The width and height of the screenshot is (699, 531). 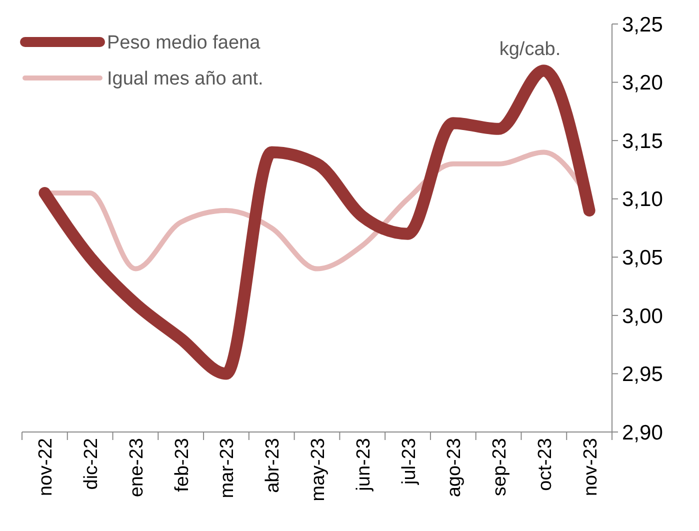 What do you see at coordinates (642, 141) in the screenshot?
I see `y-tick-label: 3,15` at bounding box center [642, 141].